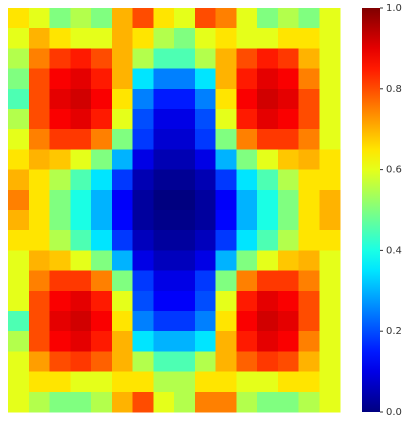 The width and height of the screenshot is (404, 423). Describe the element at coordinates (394, 412) in the screenshot. I see `colorbar-tick-label: 0.0` at that location.